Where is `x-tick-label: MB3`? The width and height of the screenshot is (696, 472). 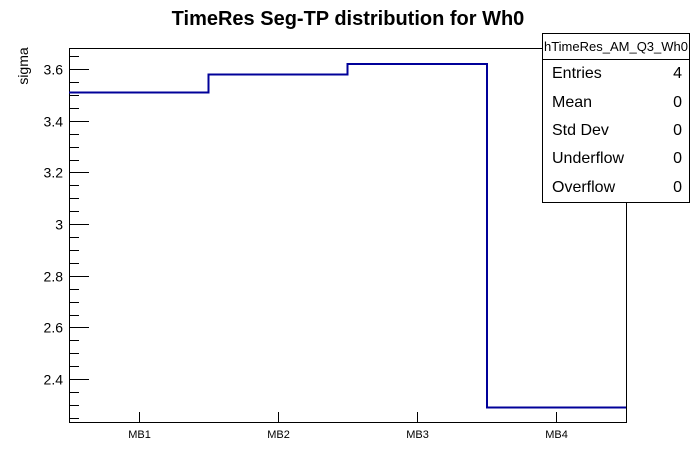 x-tick-label: MB3 is located at coordinates (417, 435).